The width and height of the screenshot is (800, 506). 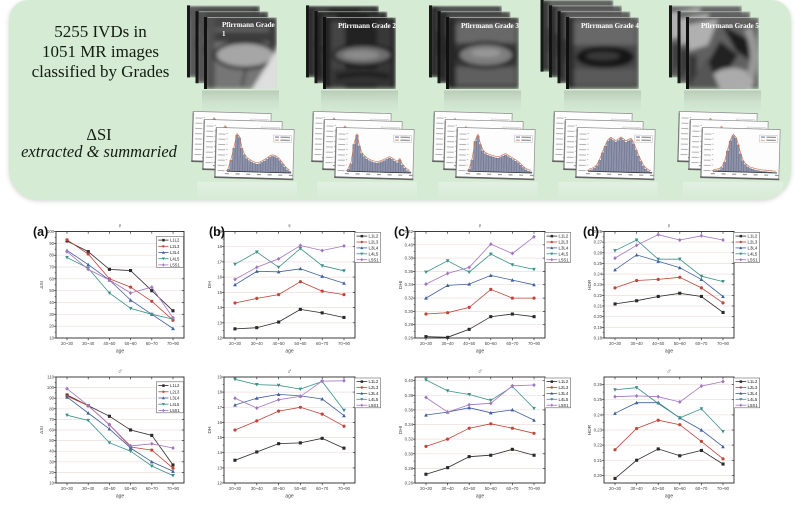 I want to click on svg-text: 12, so click(x=219, y=338).